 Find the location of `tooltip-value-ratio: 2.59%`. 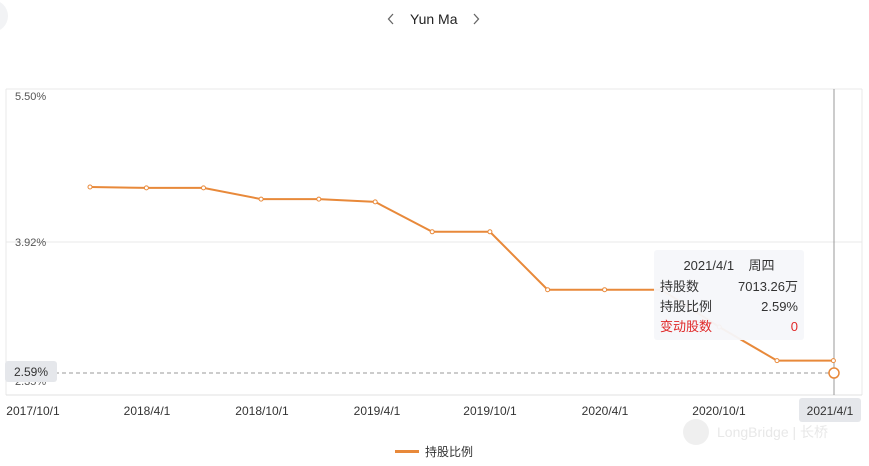

tooltip-value-ratio: 2.59% is located at coordinates (779, 306).